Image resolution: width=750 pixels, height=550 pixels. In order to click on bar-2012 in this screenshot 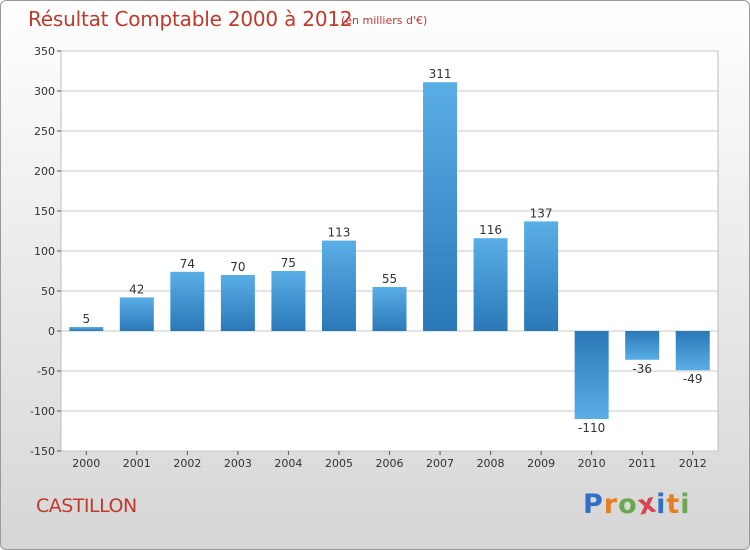, I will do `click(692, 351)`.